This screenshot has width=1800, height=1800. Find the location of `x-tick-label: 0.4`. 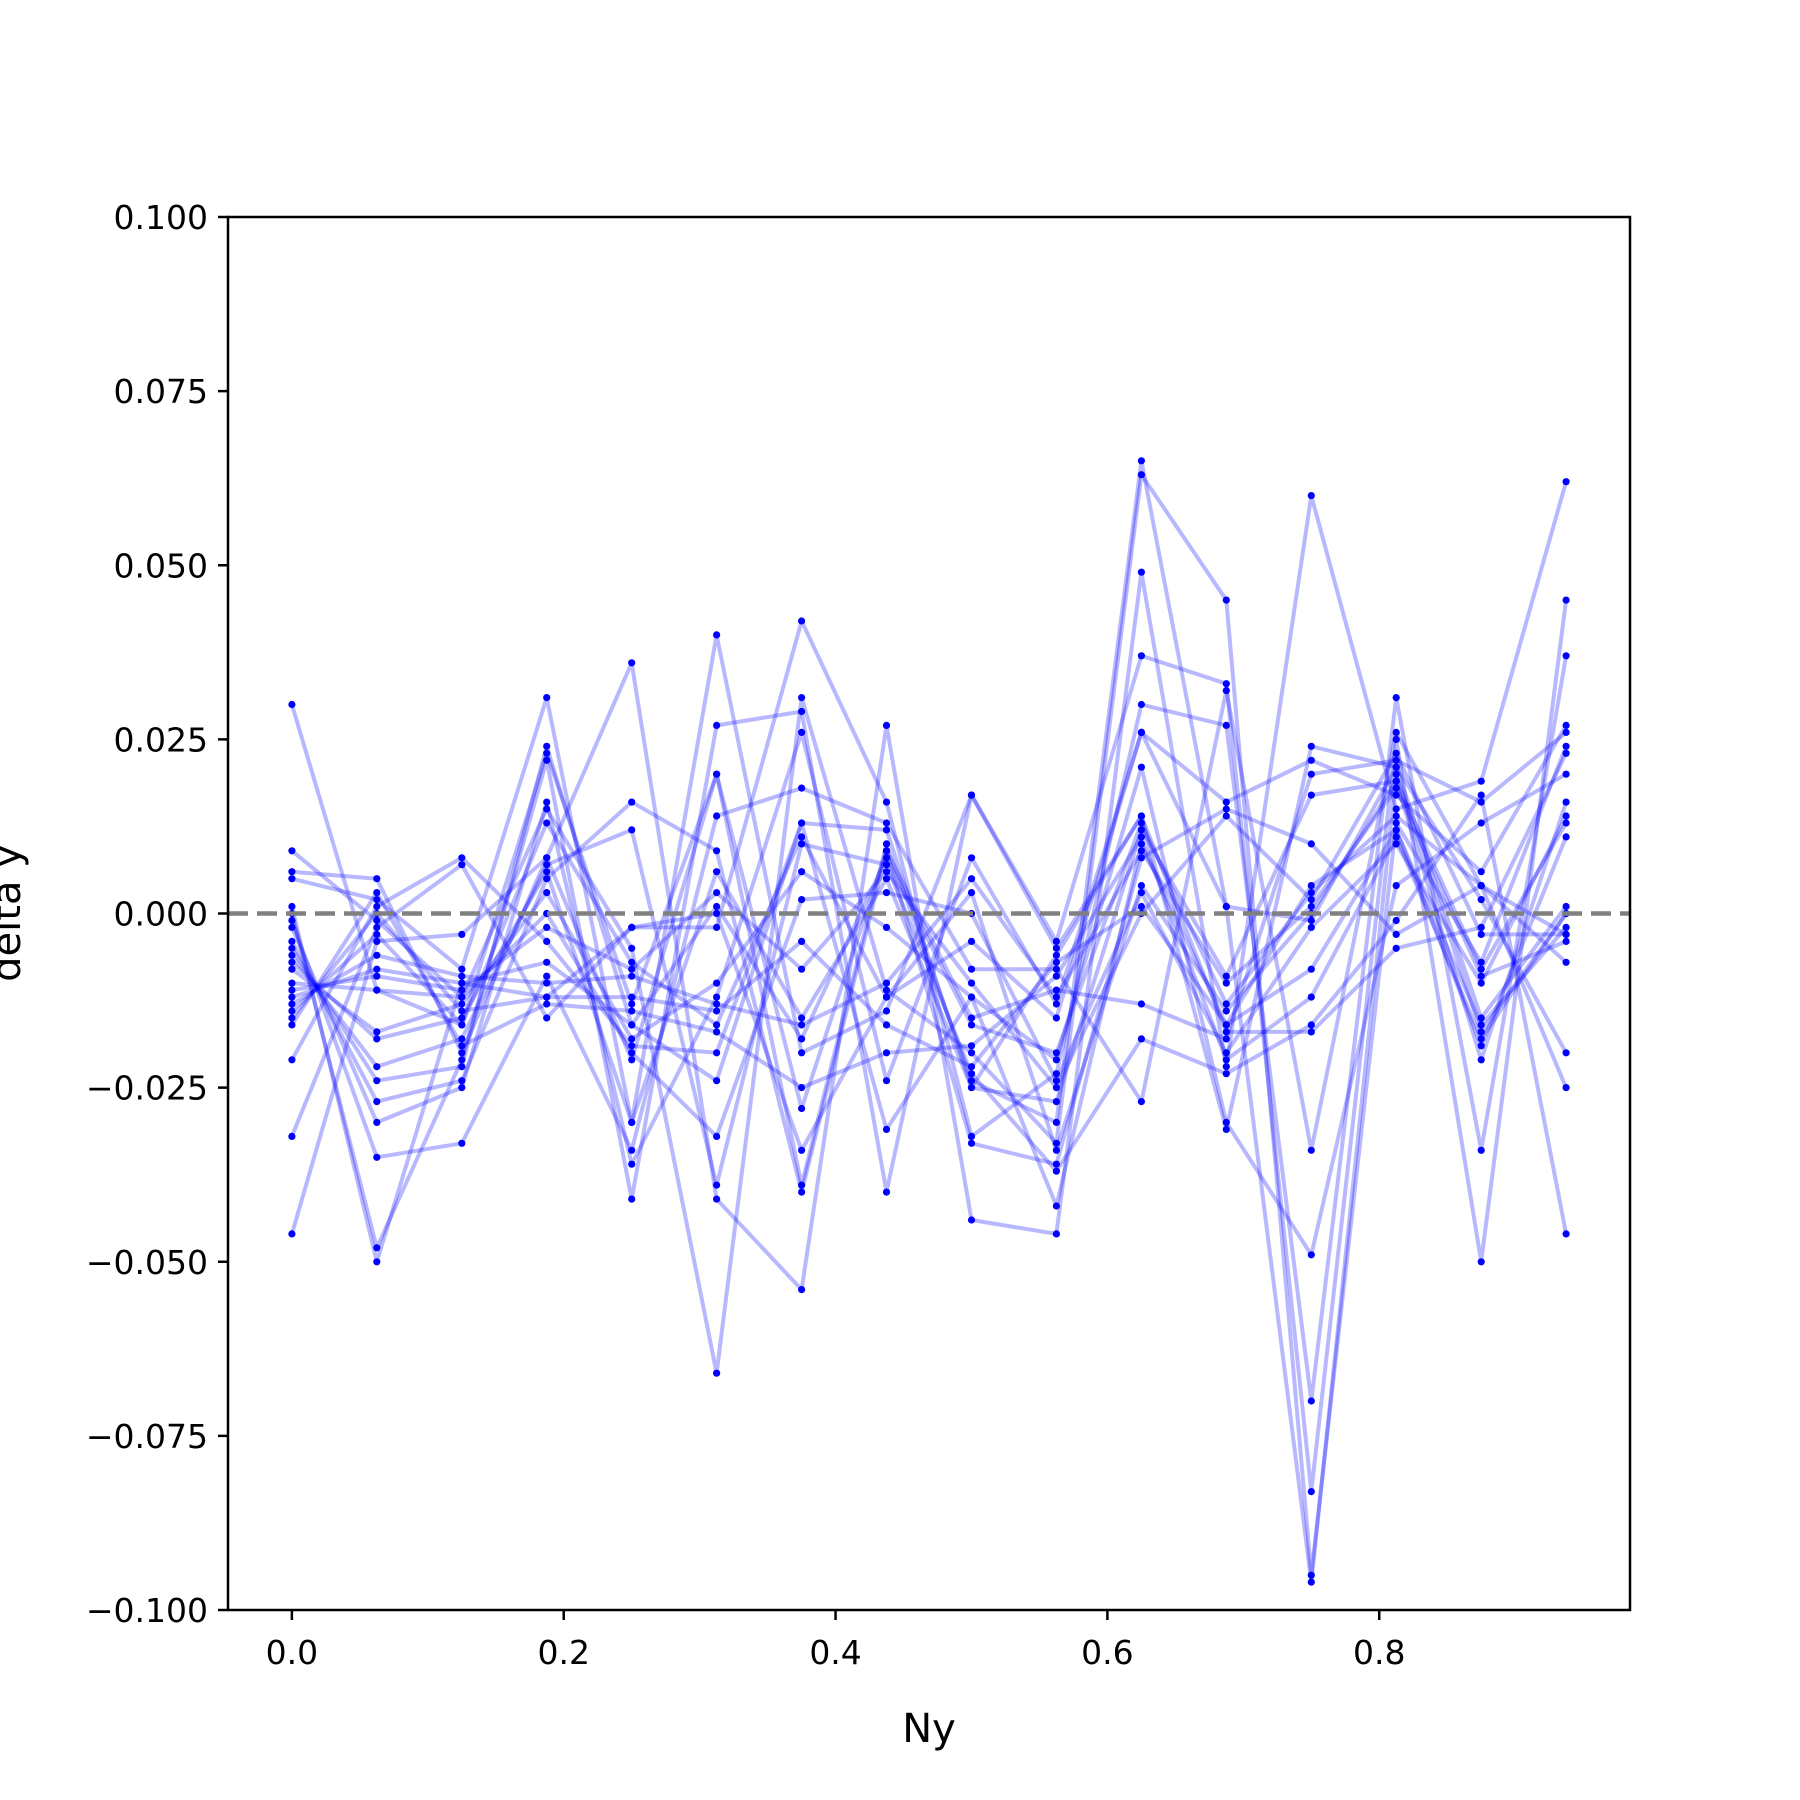

x-tick-label: 0.4 is located at coordinates (835, 1652).